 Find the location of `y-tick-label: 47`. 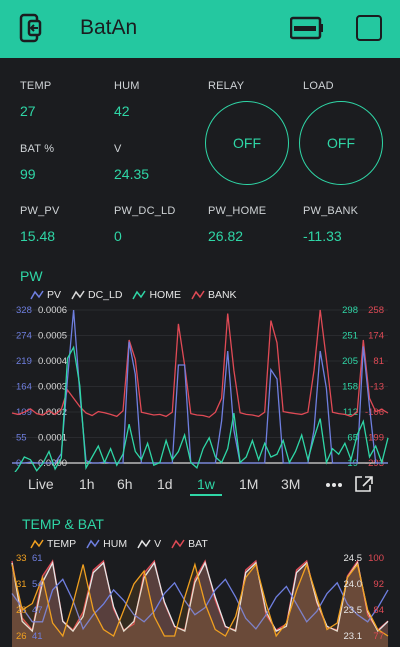

y-tick-label: 47 is located at coordinates (37, 610).